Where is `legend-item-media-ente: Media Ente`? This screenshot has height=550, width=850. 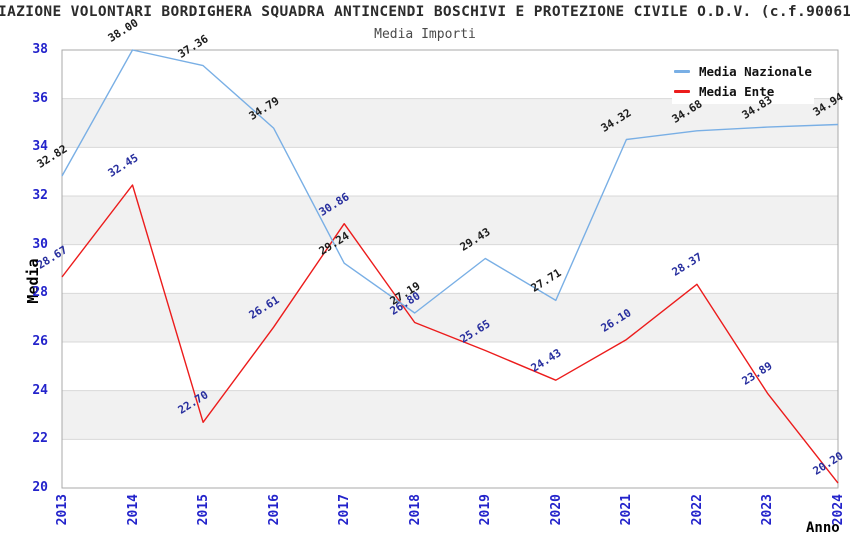 legend-item-media-ente: Media Ente is located at coordinates (743, 91).